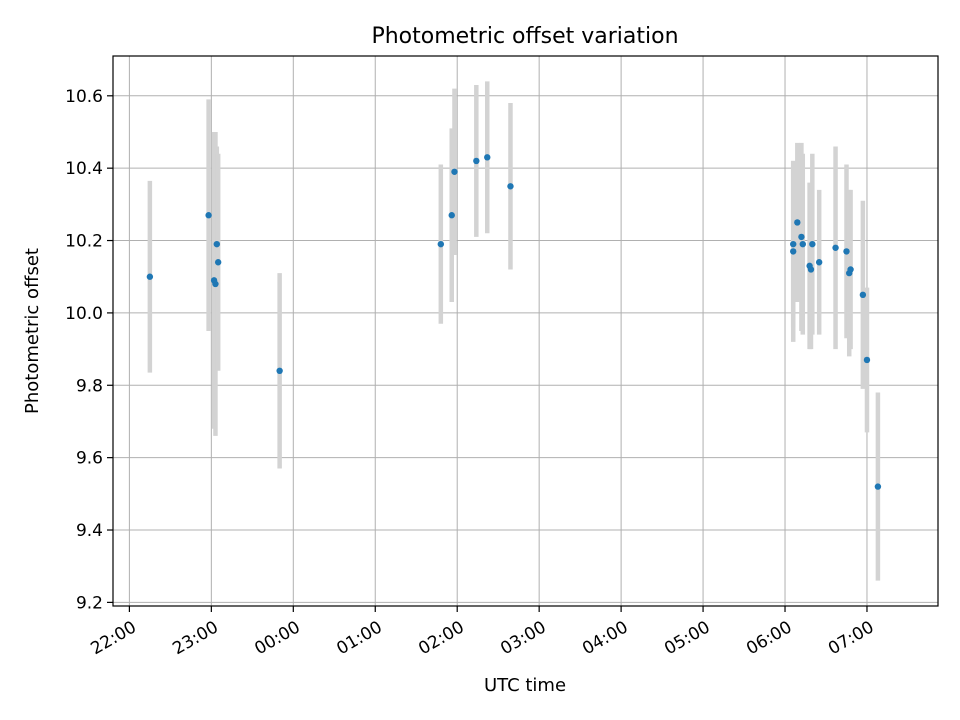  Describe the element at coordinates (89, 459) in the screenshot. I see `y-tick-label: 9.6` at that location.